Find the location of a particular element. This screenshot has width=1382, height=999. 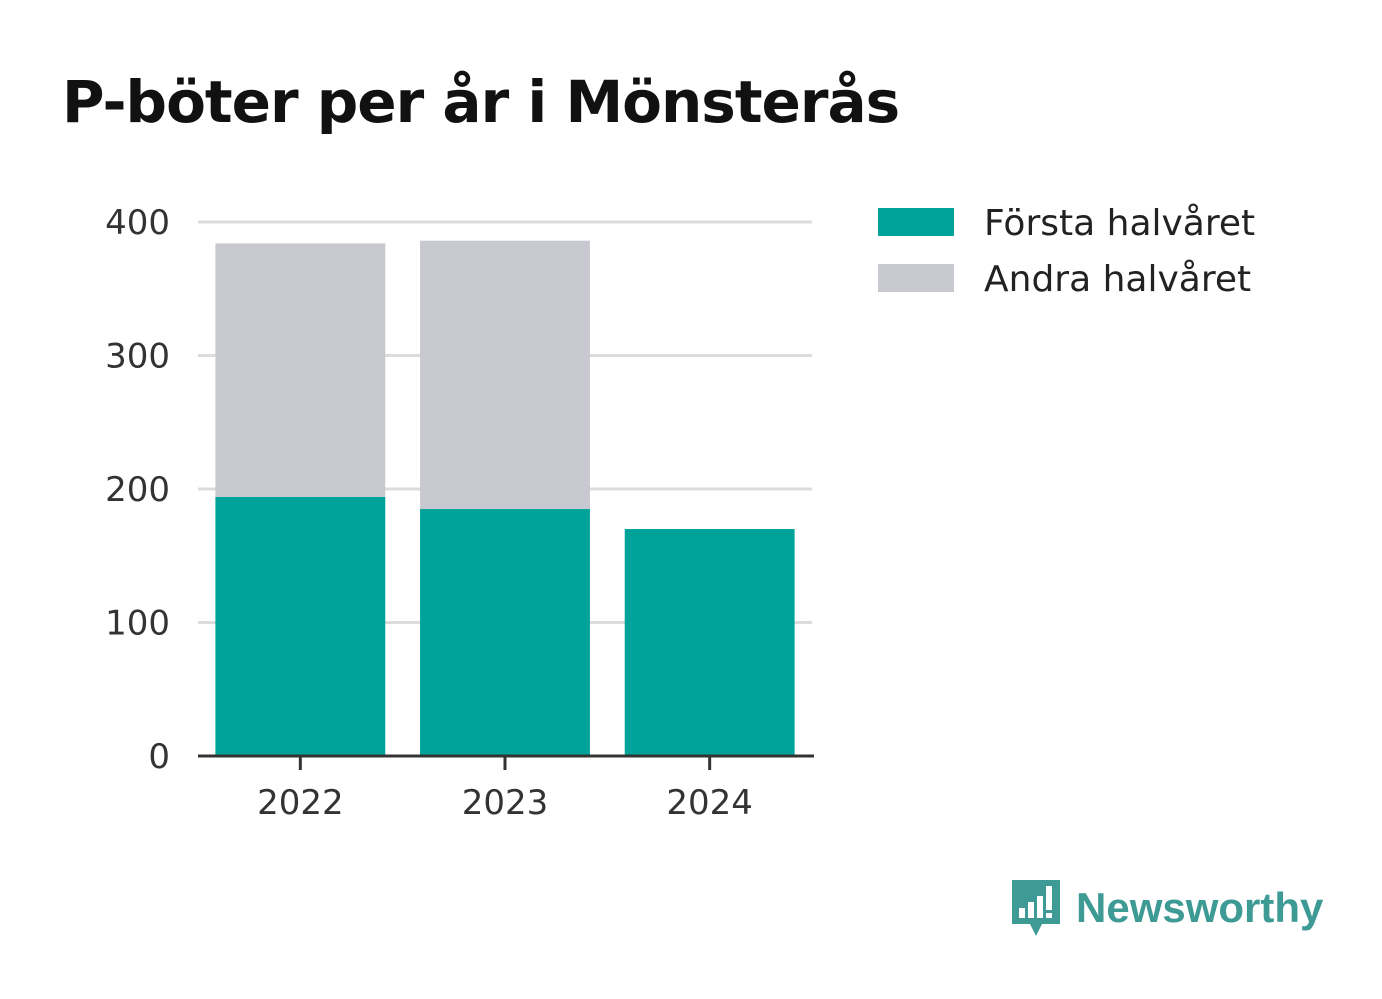

y-tick-label: 0 is located at coordinates (159, 757).